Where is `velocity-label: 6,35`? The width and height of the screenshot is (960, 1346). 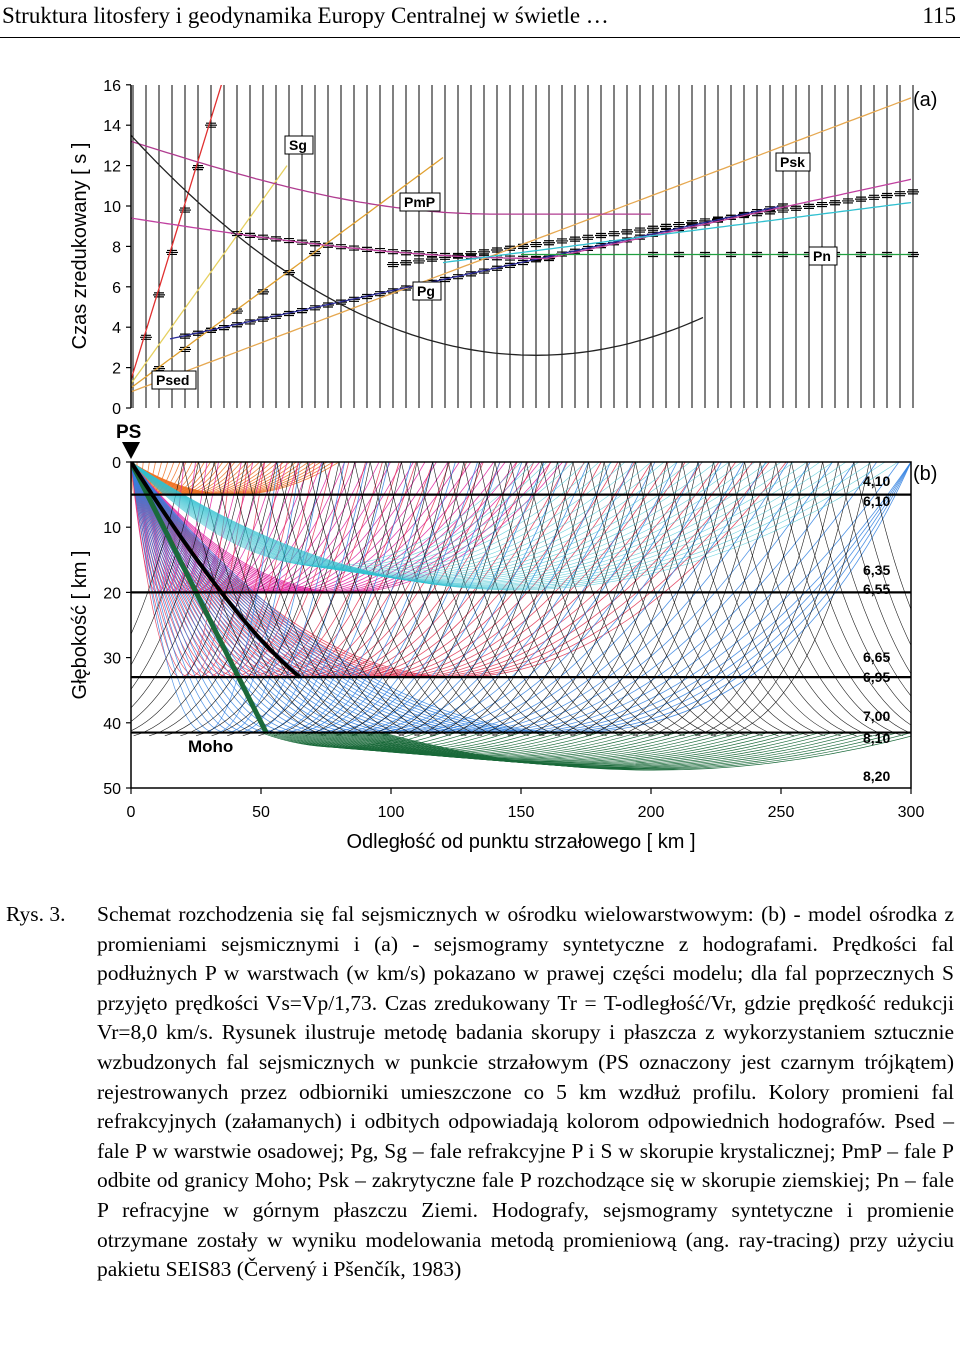
velocity-label: 6,35 is located at coordinates (876, 570).